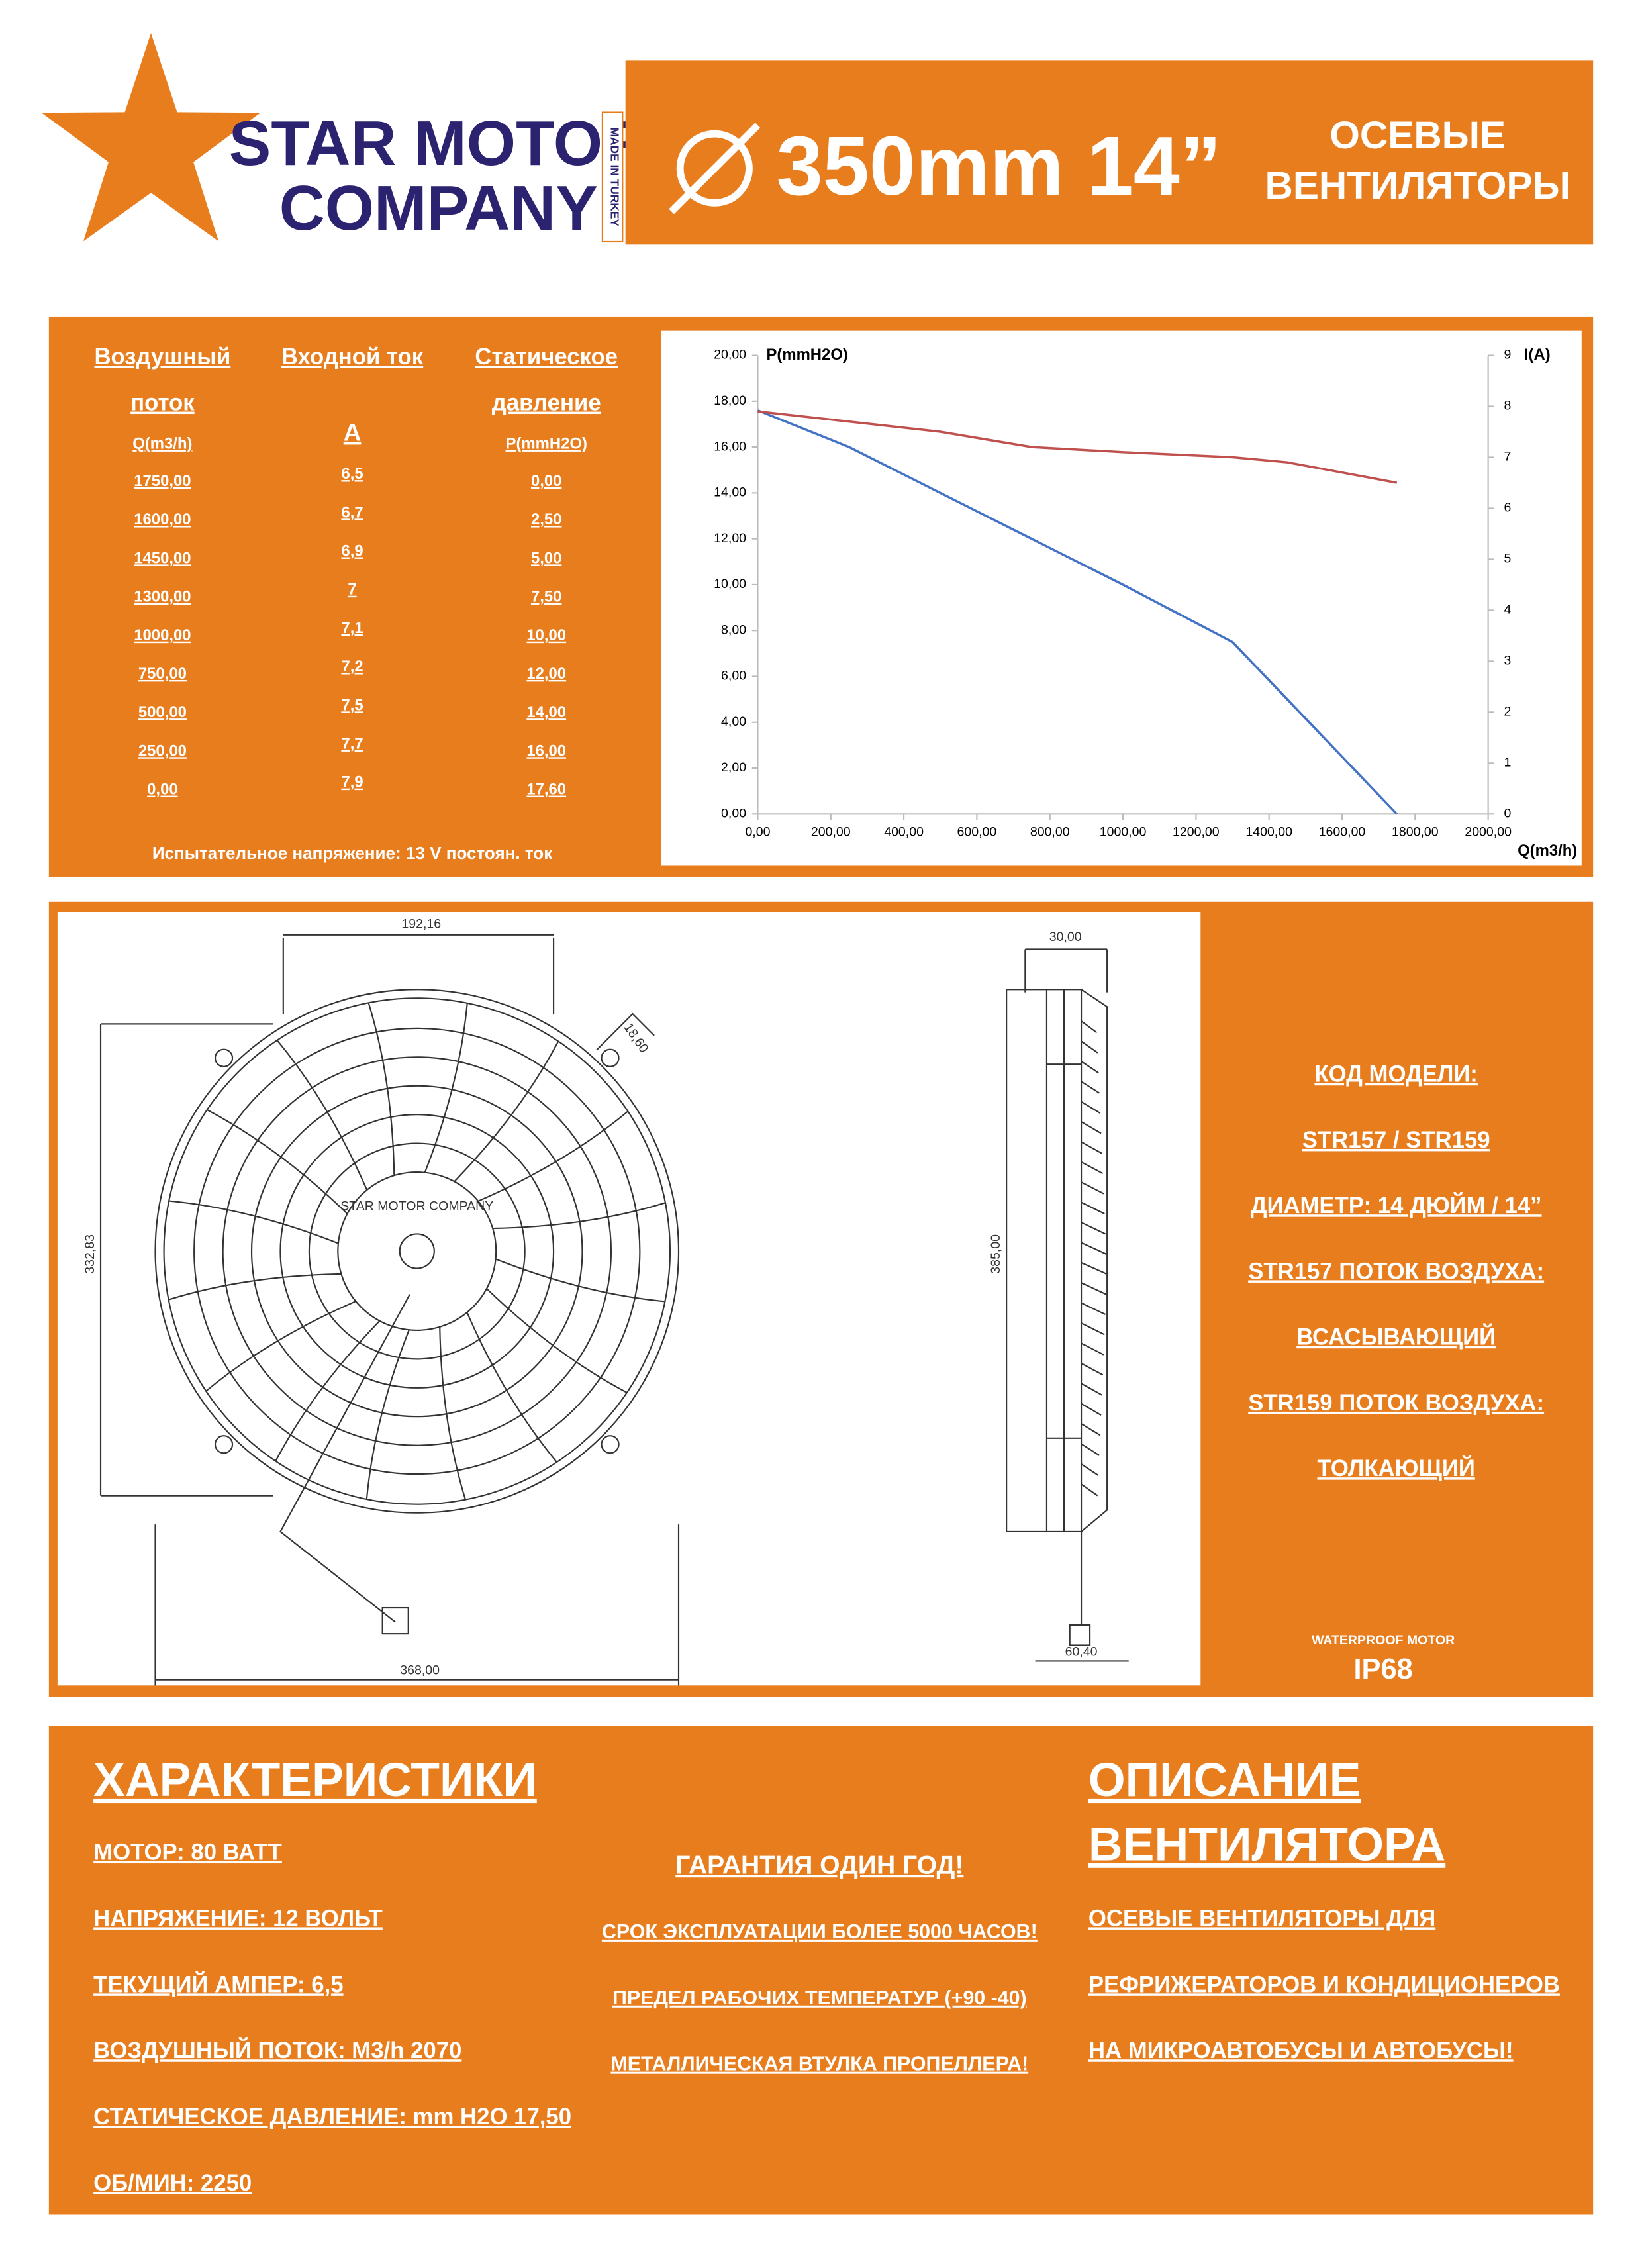 The width and height of the screenshot is (1642, 2268). I want to click on model-line: ДИАМЕТР: 14 ДЮЙМ / 14”, so click(1396, 1205).